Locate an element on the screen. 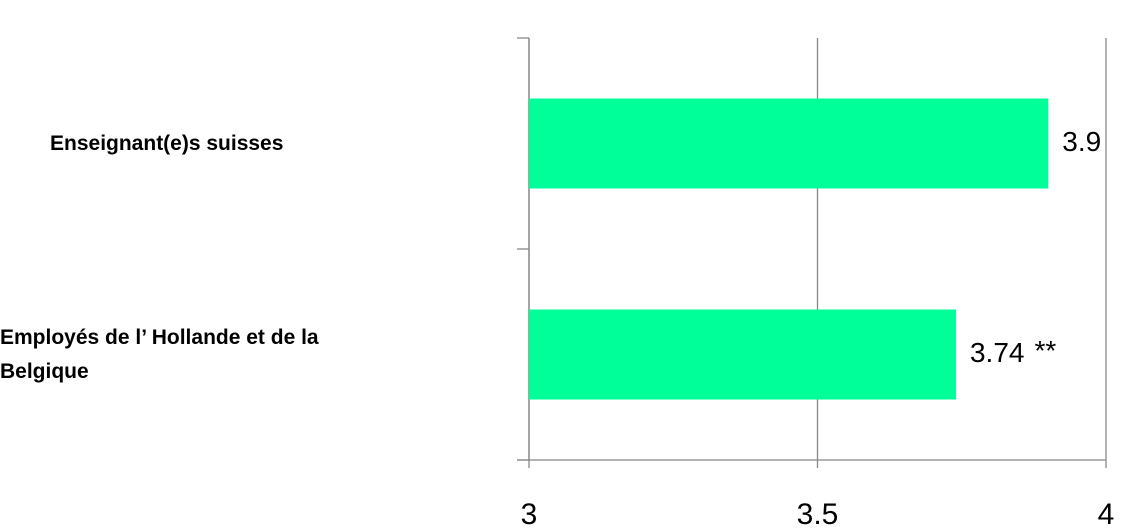 The height and width of the screenshot is (532, 1122). value-label: 3.9 is located at coordinates (1081, 141).